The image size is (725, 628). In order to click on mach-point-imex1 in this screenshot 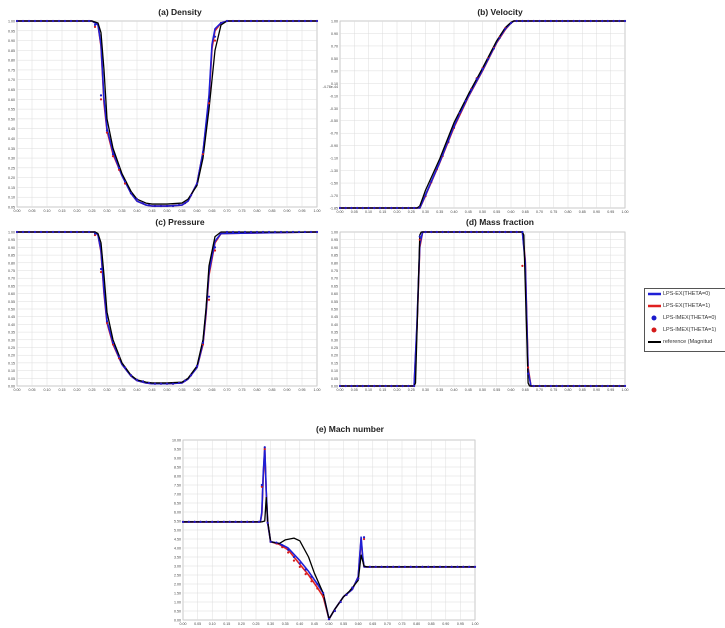, I will do `click(317, 588)`.